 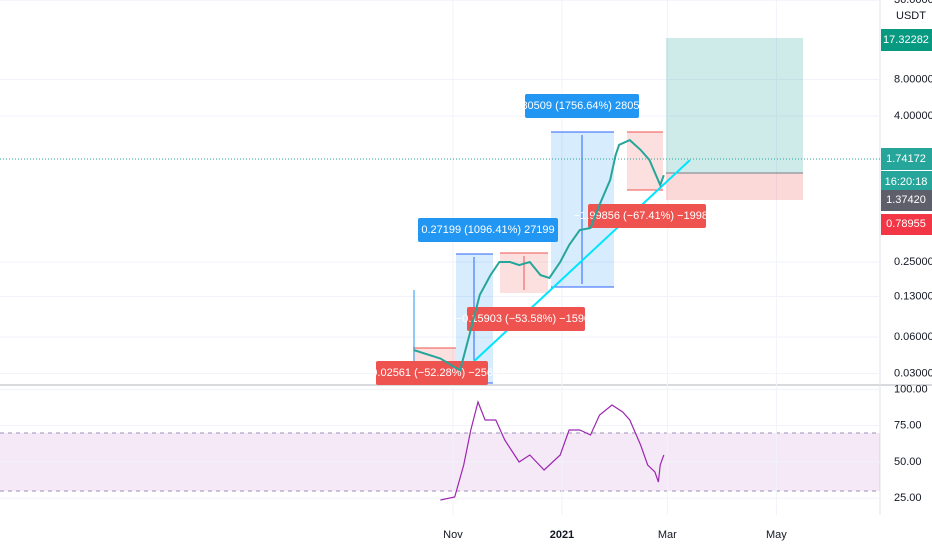 I want to click on measure-label: −0.02561 (−52.28%) −2561, so click(x=432, y=373).